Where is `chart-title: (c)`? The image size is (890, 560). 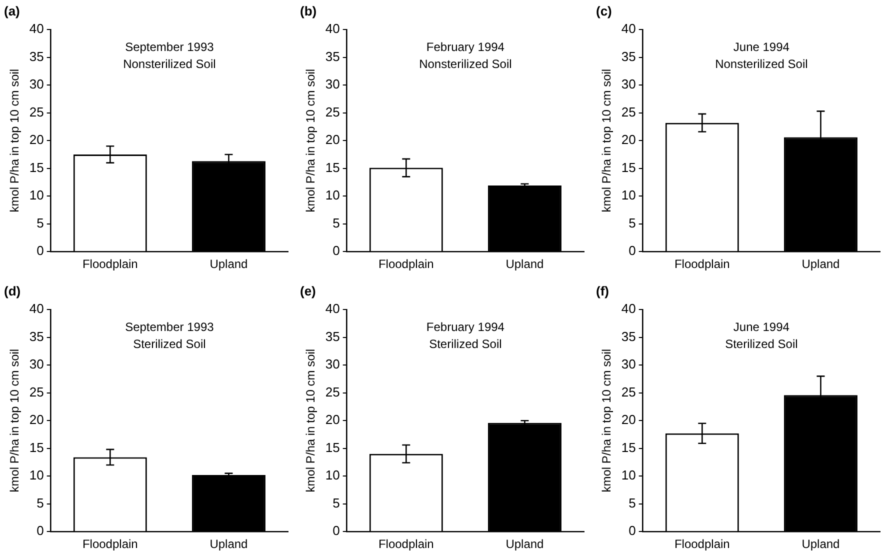 chart-title: (c) is located at coordinates (604, 10).